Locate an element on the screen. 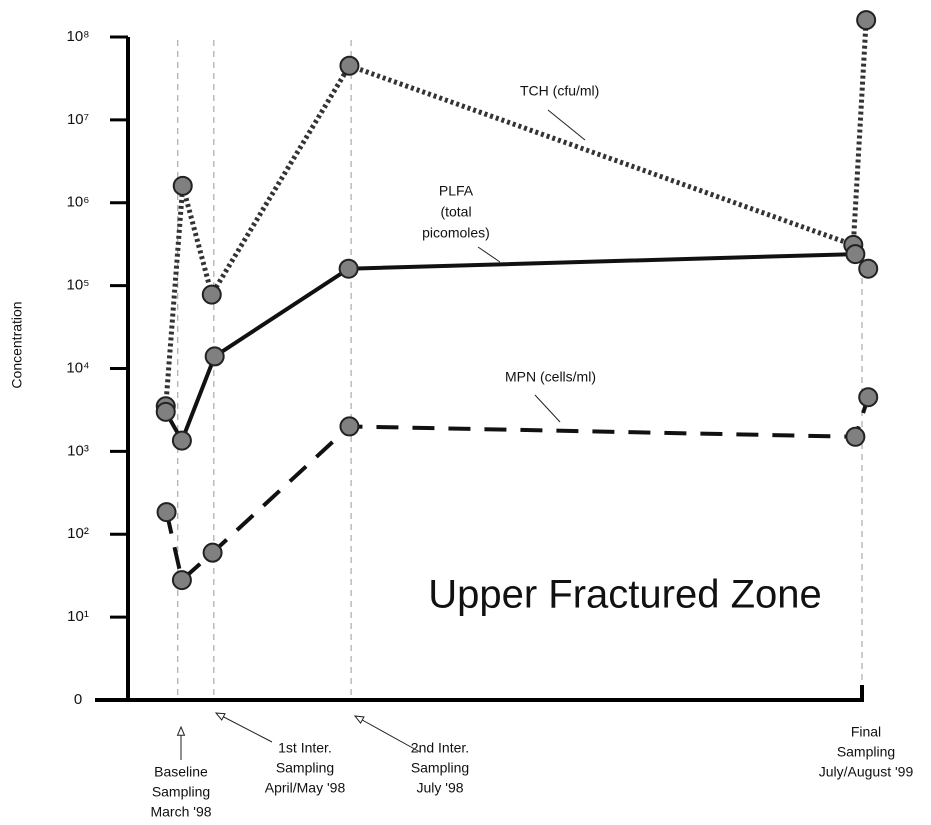 This screenshot has width=931, height=825. series-label: PLFA is located at coordinates (456, 191).